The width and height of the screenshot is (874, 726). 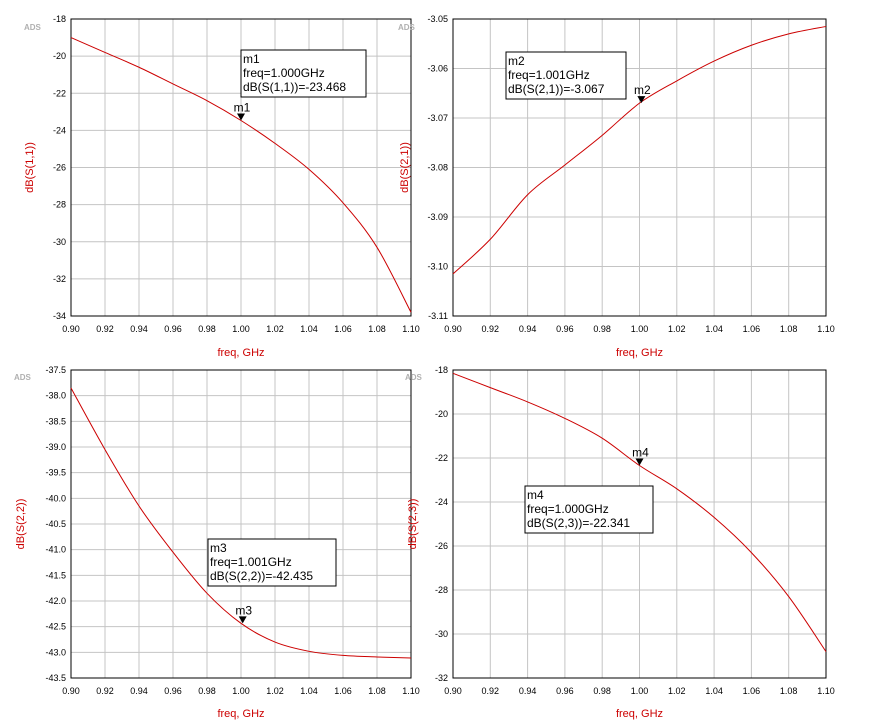 What do you see at coordinates (242, 107) in the screenshot?
I see `marker-name: m1` at bounding box center [242, 107].